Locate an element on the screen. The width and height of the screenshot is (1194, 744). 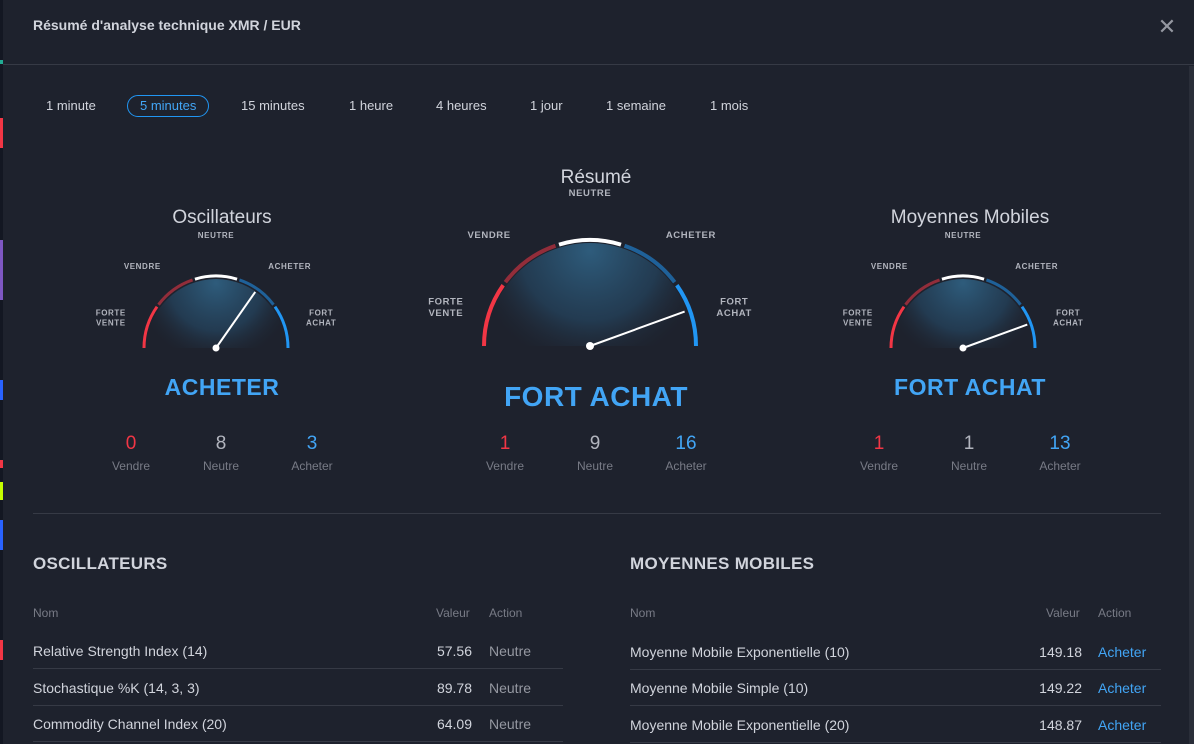
dialog-title: Résumé d'analyse technique XMR / EUR is located at coordinates (167, 25).